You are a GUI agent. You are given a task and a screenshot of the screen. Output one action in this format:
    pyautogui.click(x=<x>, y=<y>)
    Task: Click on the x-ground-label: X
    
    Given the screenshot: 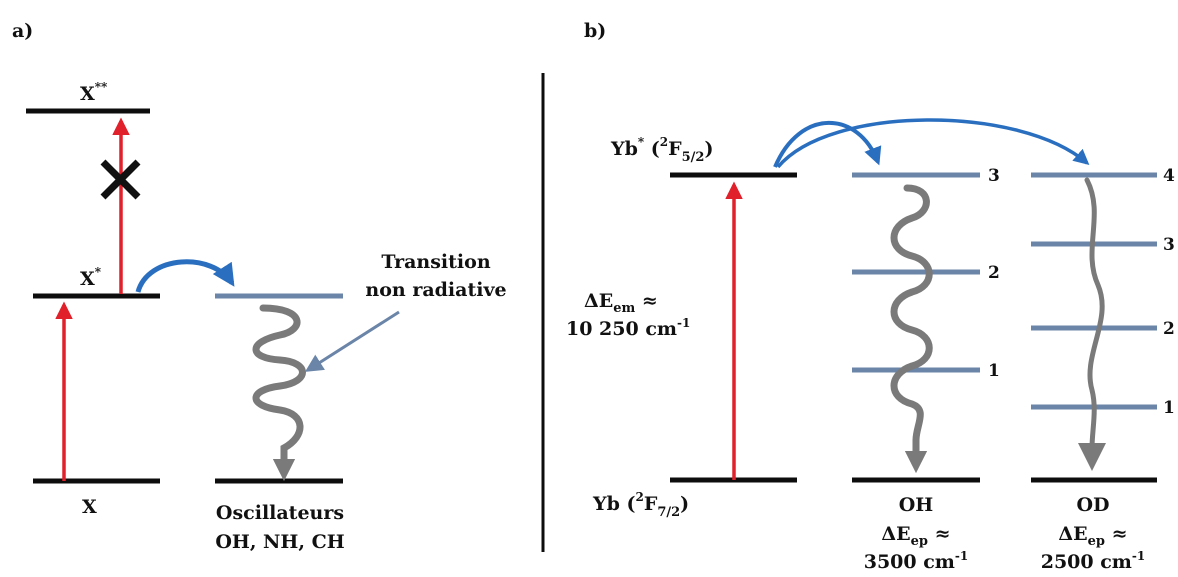 What is the action you would take?
    pyautogui.click(x=89, y=507)
    